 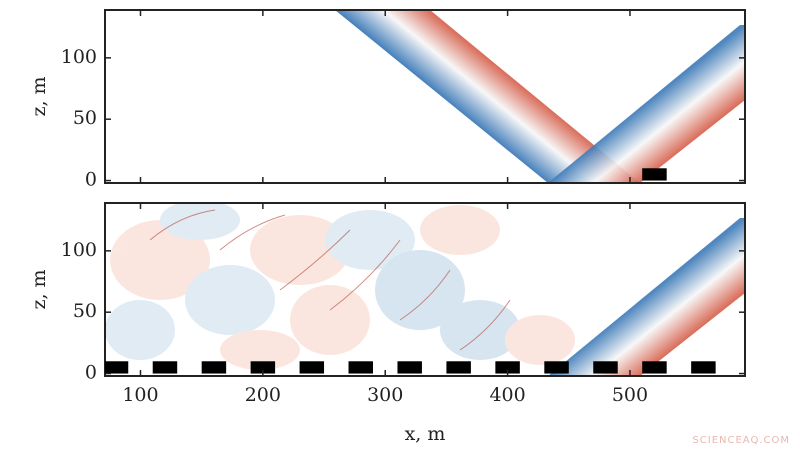 What do you see at coordinates (385, 395) in the screenshot?
I see `x-tick-label: 300` at bounding box center [385, 395].